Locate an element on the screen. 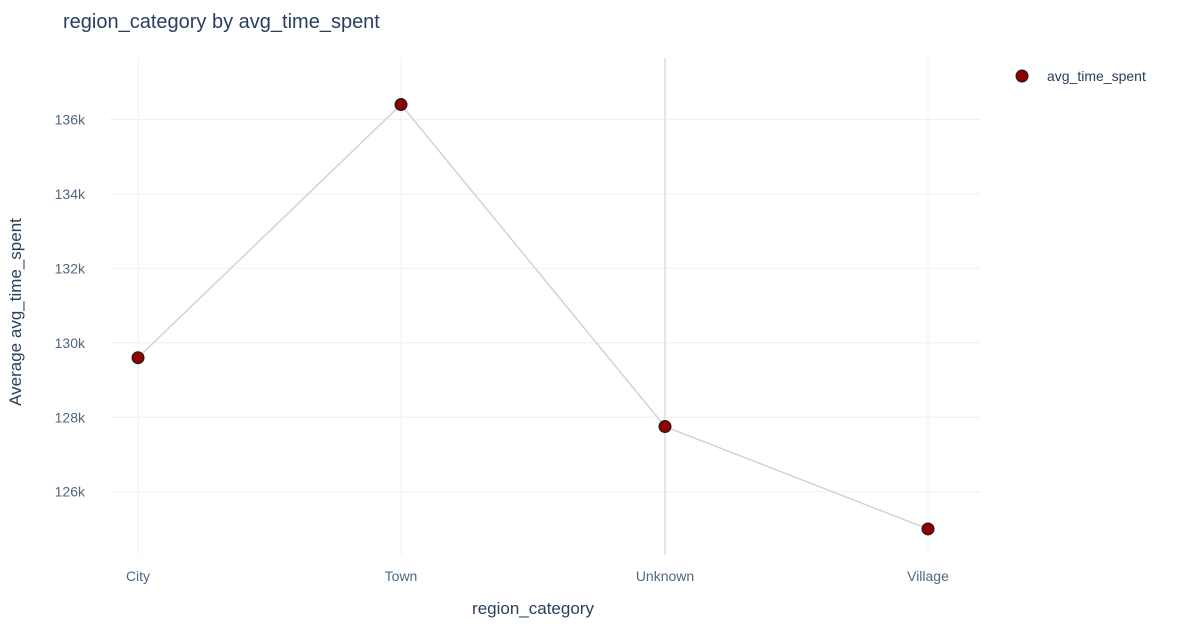  legend-label: avg_time_spent is located at coordinates (1096, 76).